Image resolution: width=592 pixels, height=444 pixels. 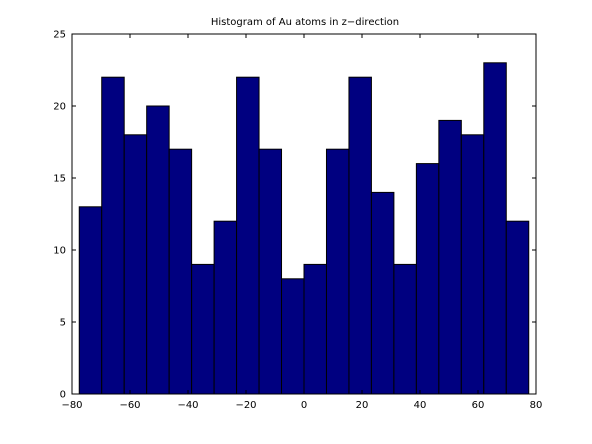 I want to click on x-tick-label: 80, so click(x=536, y=405).